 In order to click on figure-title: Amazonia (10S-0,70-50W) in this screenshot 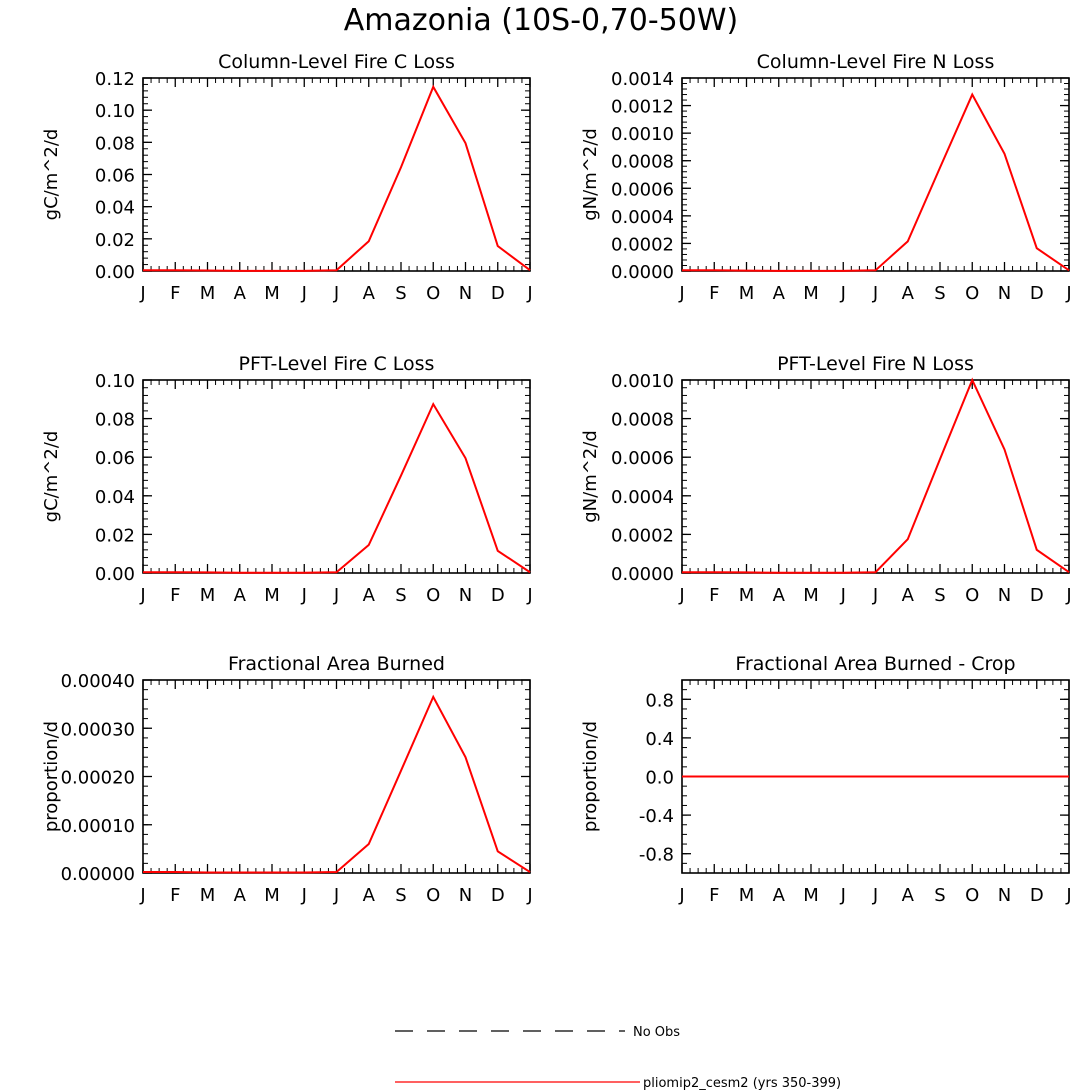, I will do `click(541, 20)`.